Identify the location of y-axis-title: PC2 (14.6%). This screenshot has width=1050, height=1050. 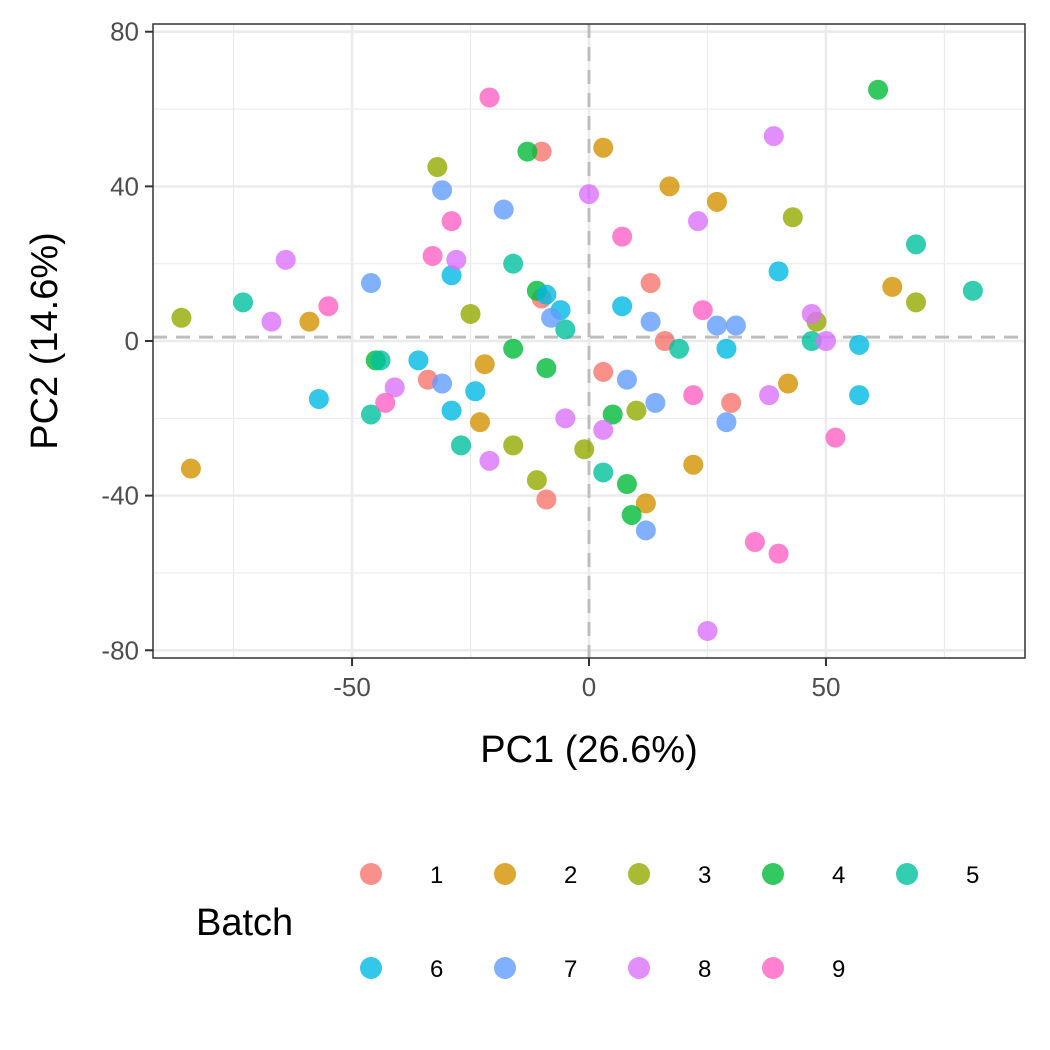
(45, 341).